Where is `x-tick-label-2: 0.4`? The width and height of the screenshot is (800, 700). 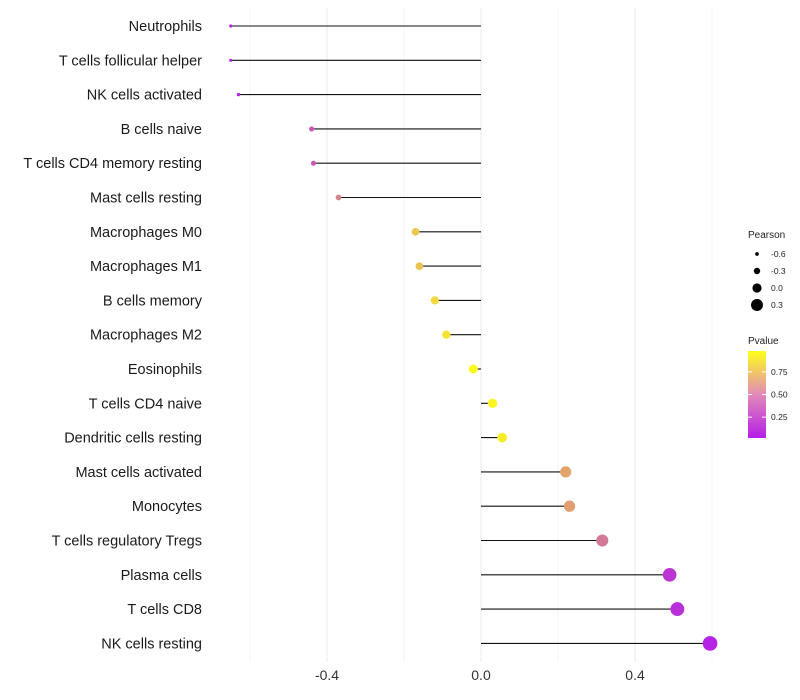 x-tick-label-2: 0.4 is located at coordinates (635, 675).